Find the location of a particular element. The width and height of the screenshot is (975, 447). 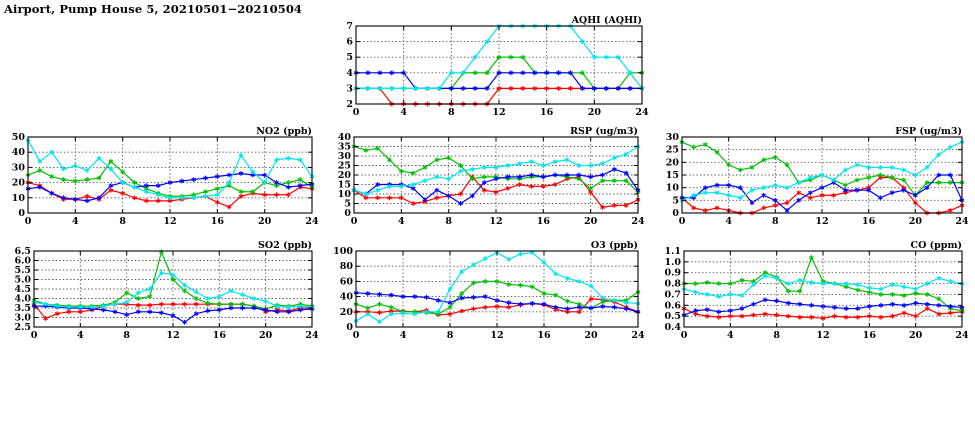

y-tick-label: 100 is located at coordinates (343, 251).